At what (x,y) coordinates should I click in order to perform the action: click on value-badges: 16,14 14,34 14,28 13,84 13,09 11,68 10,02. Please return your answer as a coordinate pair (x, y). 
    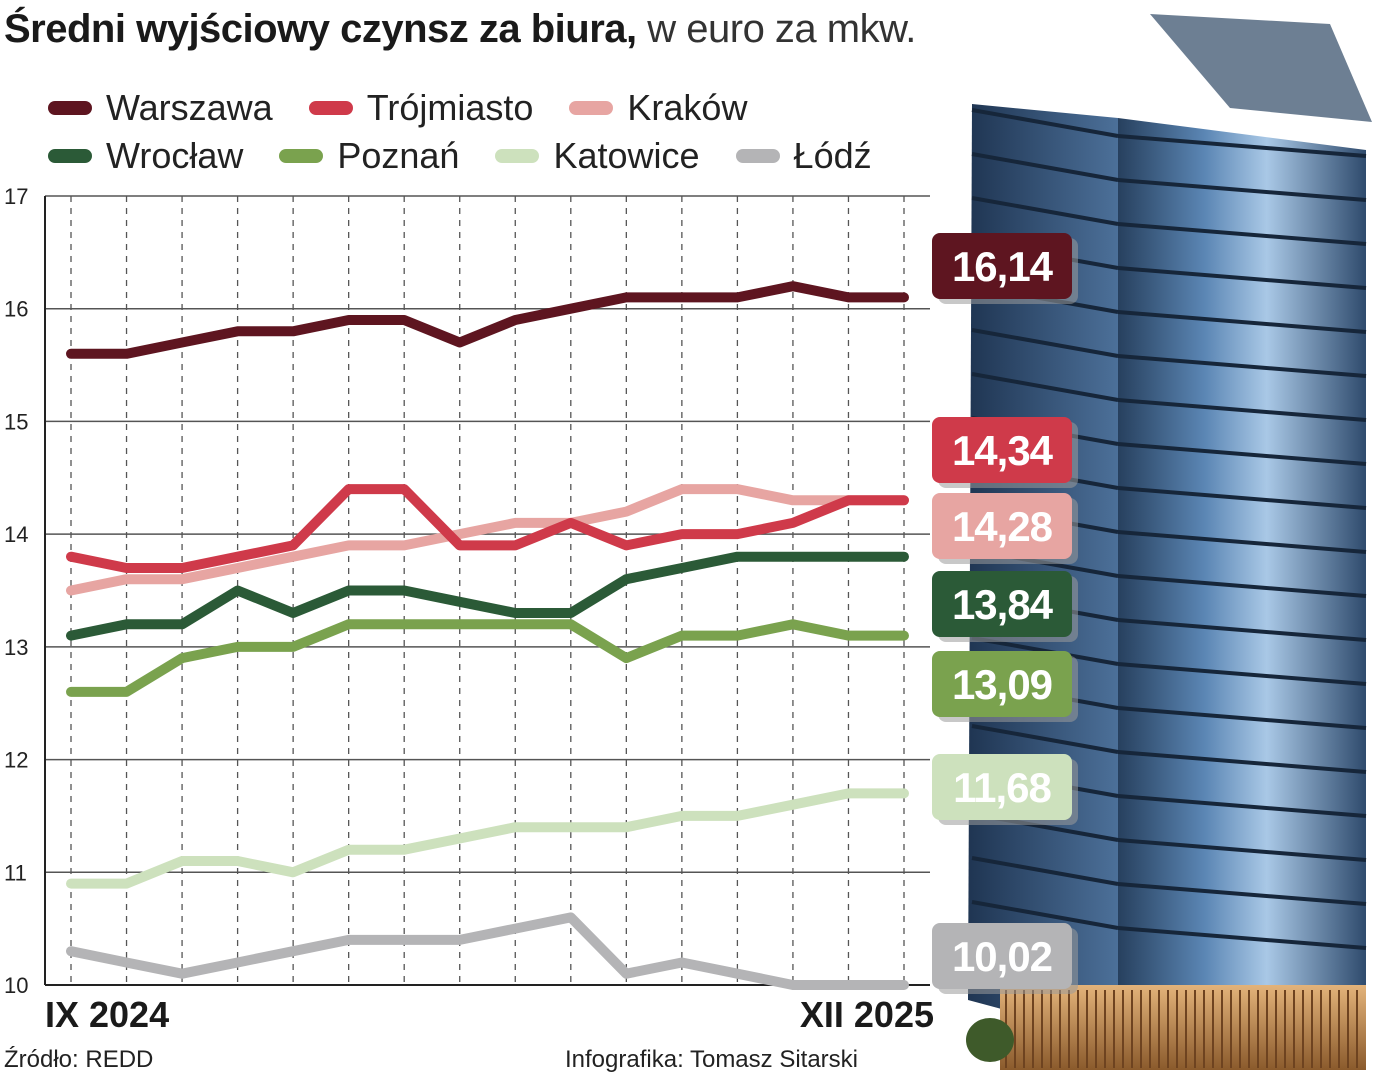
    Looking at the image, I should click on (1005, 613).